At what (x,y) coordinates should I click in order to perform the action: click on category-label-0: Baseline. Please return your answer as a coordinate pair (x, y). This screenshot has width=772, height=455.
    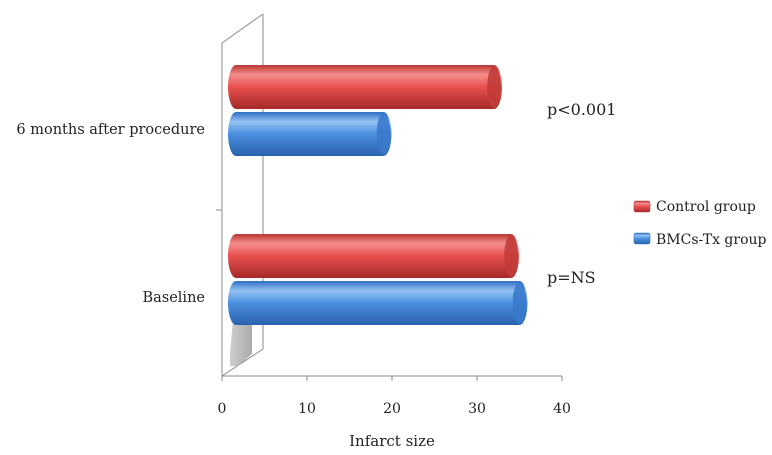
    Looking at the image, I should click on (173, 298).